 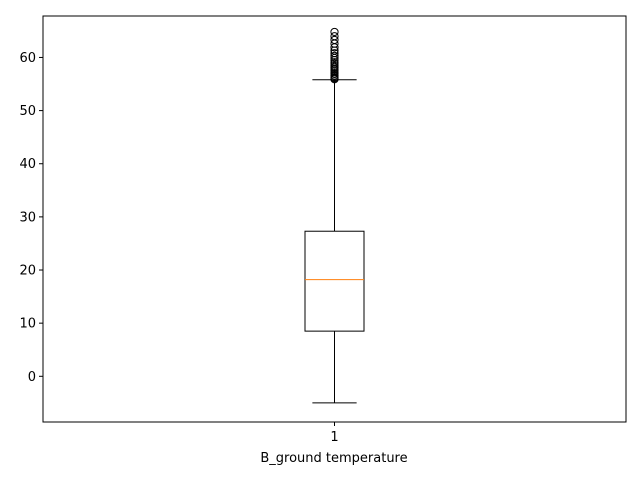 What do you see at coordinates (27, 324) in the screenshot?
I see `y-tick-label: 10` at bounding box center [27, 324].